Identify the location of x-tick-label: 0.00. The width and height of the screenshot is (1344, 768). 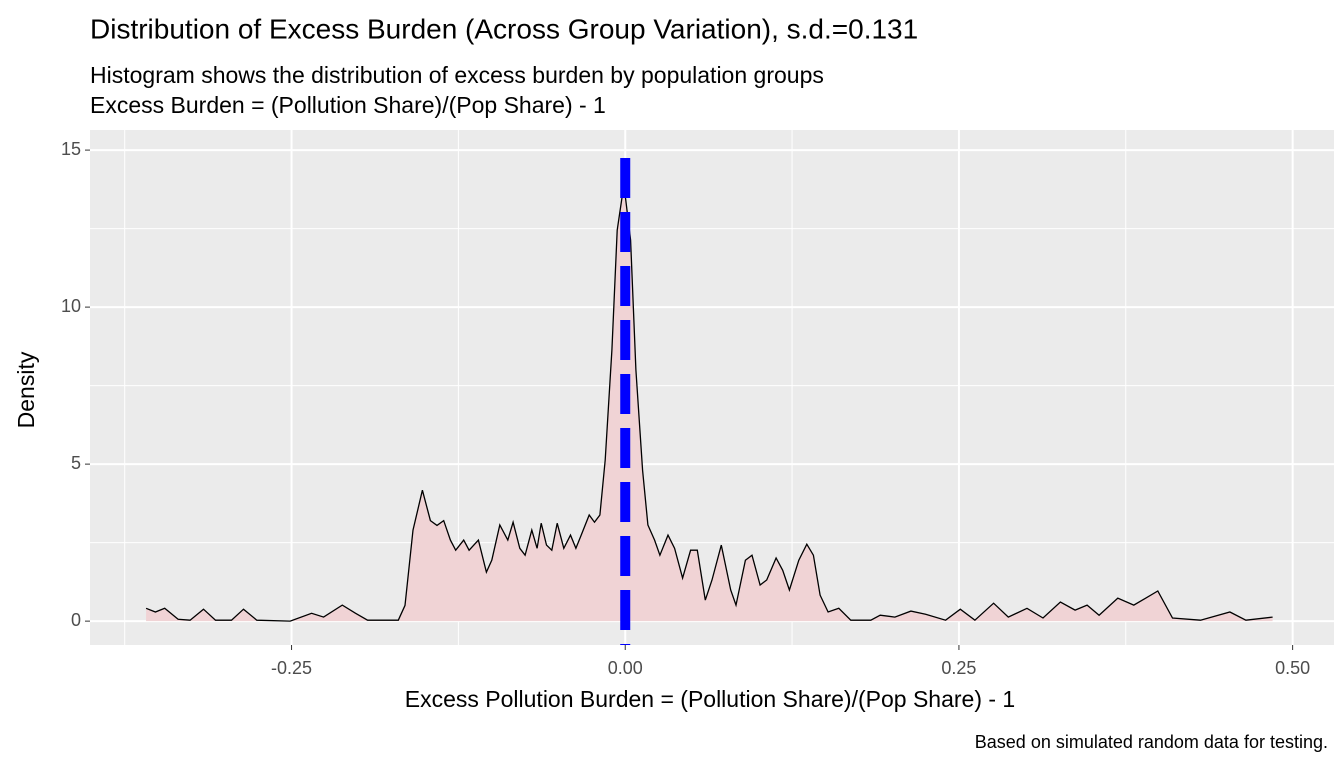
(625, 668).